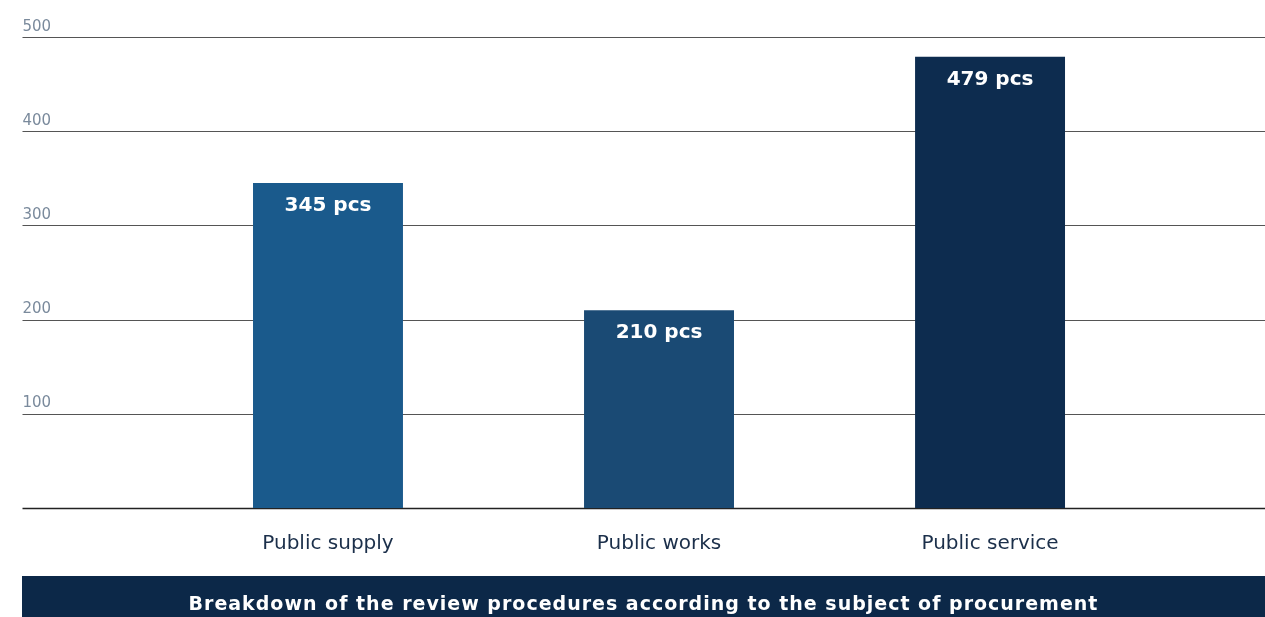  Describe the element at coordinates (37, 308) in the screenshot. I see `y-tick-label: 200` at that location.